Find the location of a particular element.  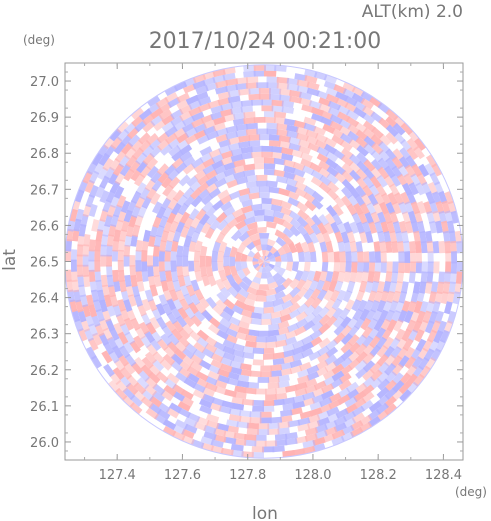

y-tick-label: 26.0 is located at coordinates (44, 443).